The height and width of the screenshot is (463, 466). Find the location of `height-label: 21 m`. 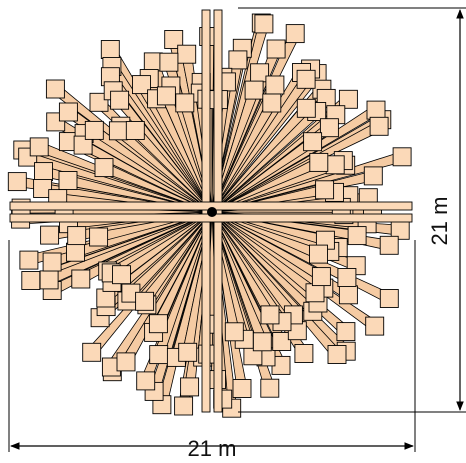

height-label: 21 m is located at coordinates (439, 221).